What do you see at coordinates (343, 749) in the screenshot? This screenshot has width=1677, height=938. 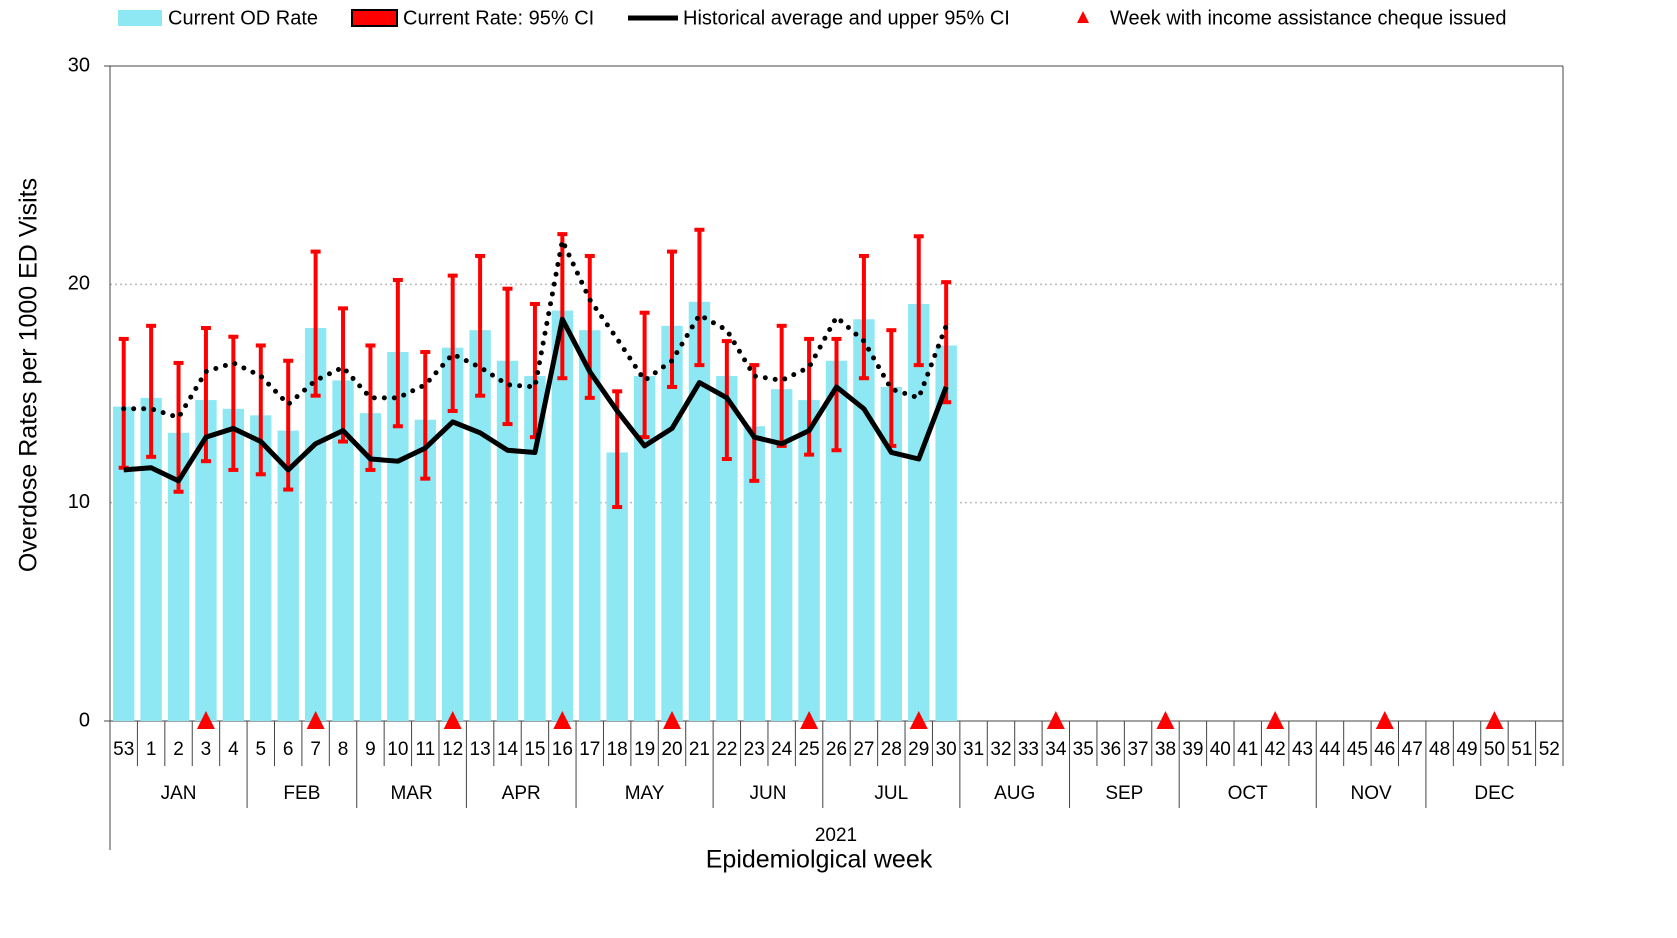 I see `x-tick-label: 8` at bounding box center [343, 749].